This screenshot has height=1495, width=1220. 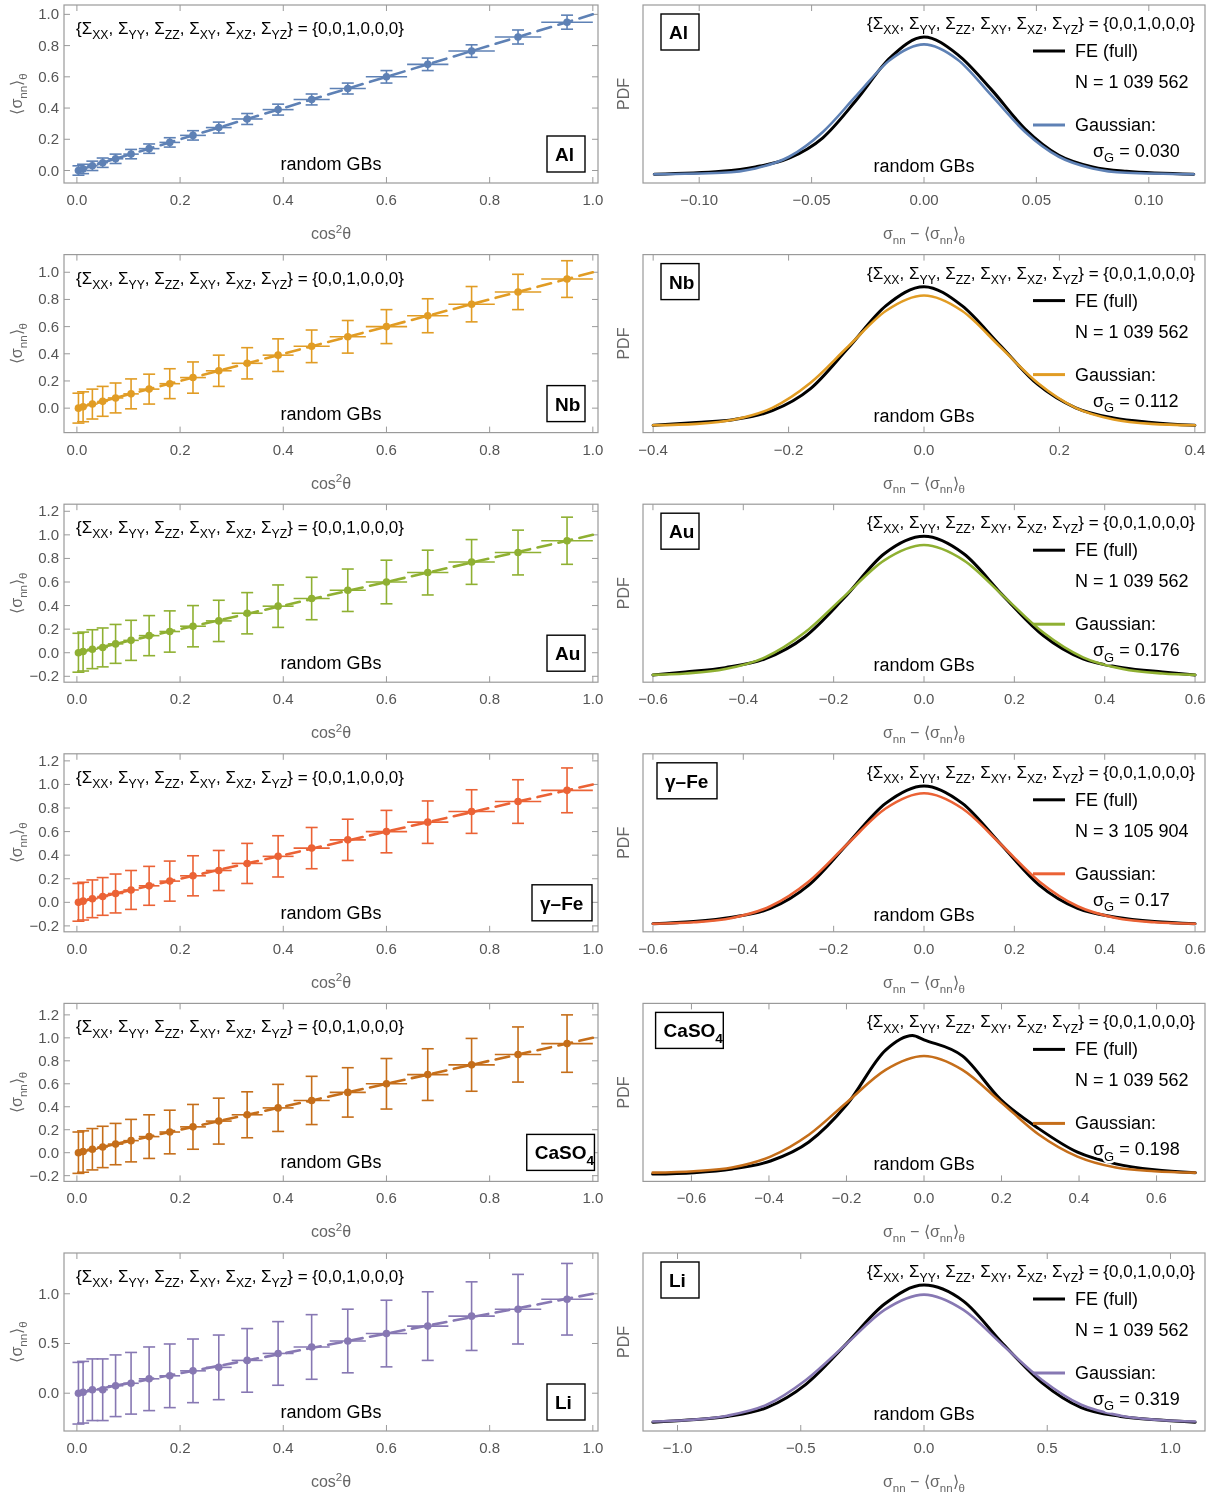 I want to click on annotation: σ$_{G}$ = 0.030, so click(x=1136, y=153).